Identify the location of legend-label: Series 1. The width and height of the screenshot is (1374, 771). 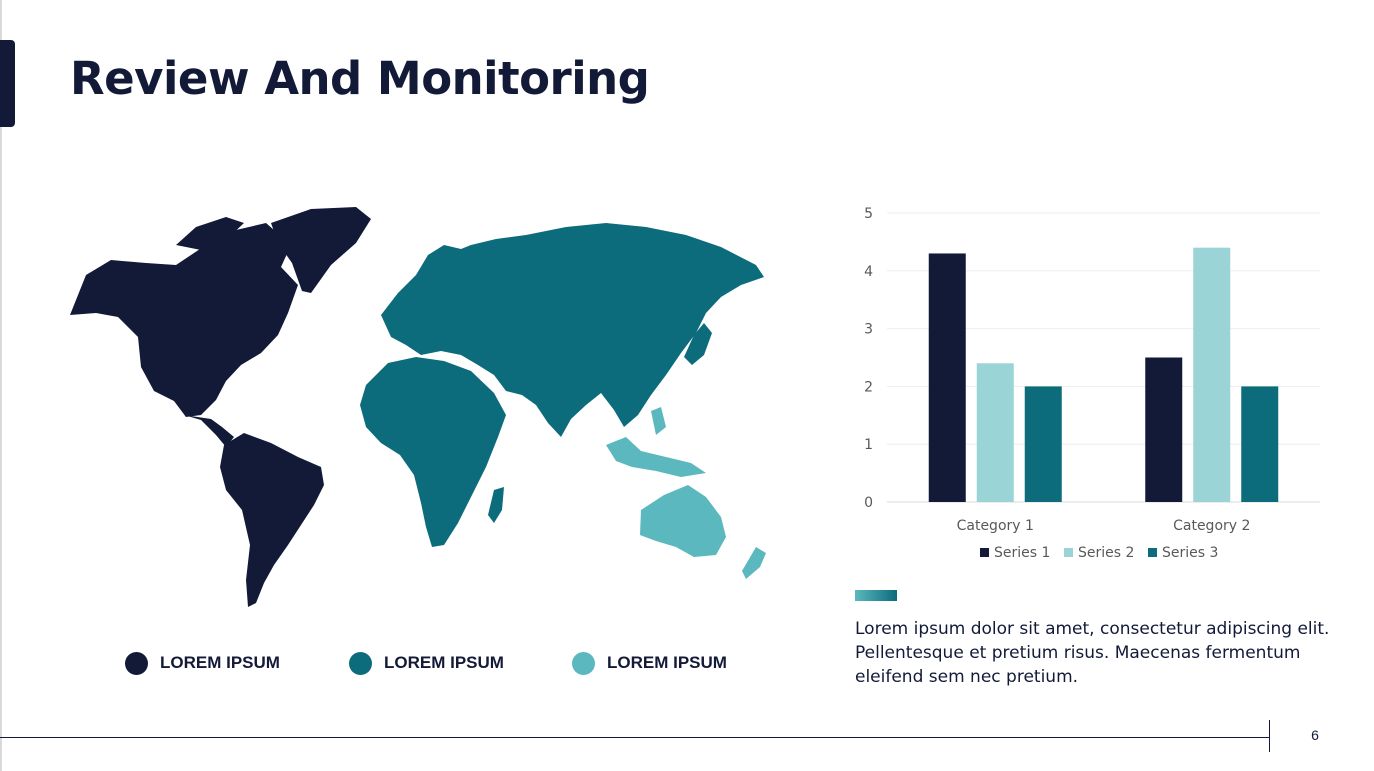
(1022, 553).